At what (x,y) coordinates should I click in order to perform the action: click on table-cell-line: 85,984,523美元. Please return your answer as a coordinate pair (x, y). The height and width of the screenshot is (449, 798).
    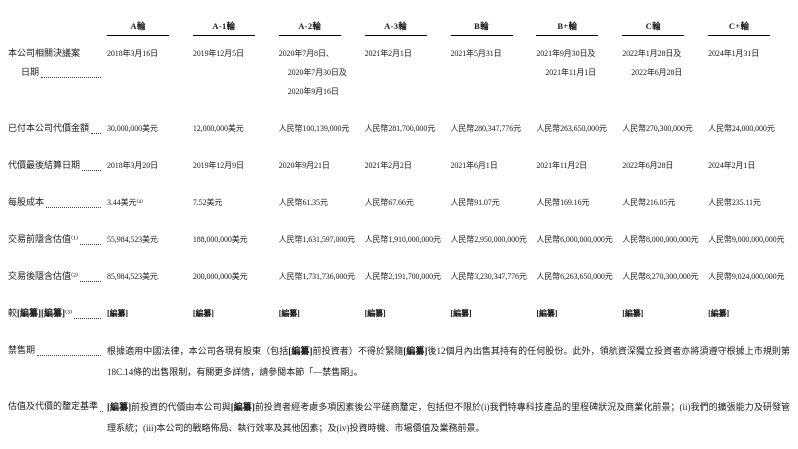
    Looking at the image, I should click on (132, 276).